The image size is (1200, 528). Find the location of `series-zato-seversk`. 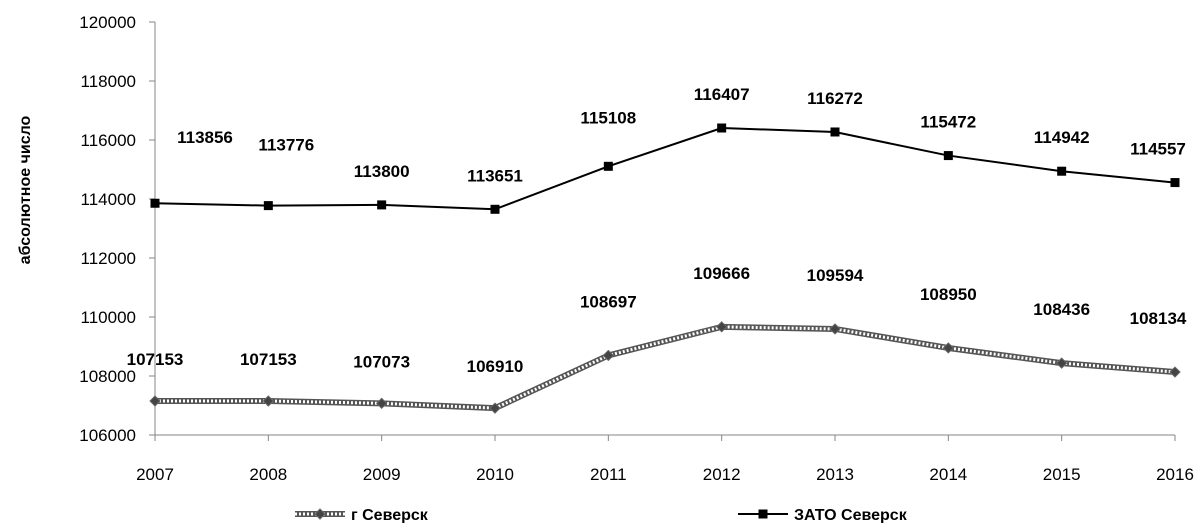

series-zato-seversk is located at coordinates (665, 168).